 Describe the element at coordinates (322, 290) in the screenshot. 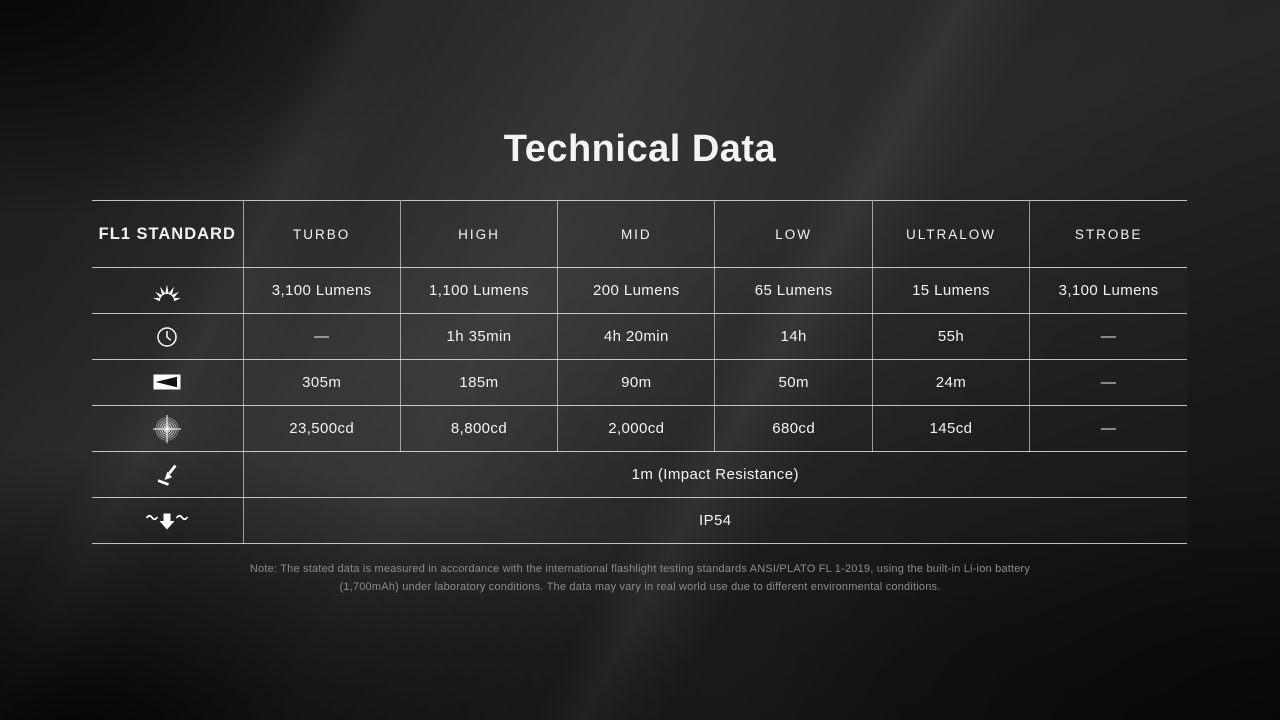

I see `value-turbo-lumens: 3,100 Lumens` at that location.